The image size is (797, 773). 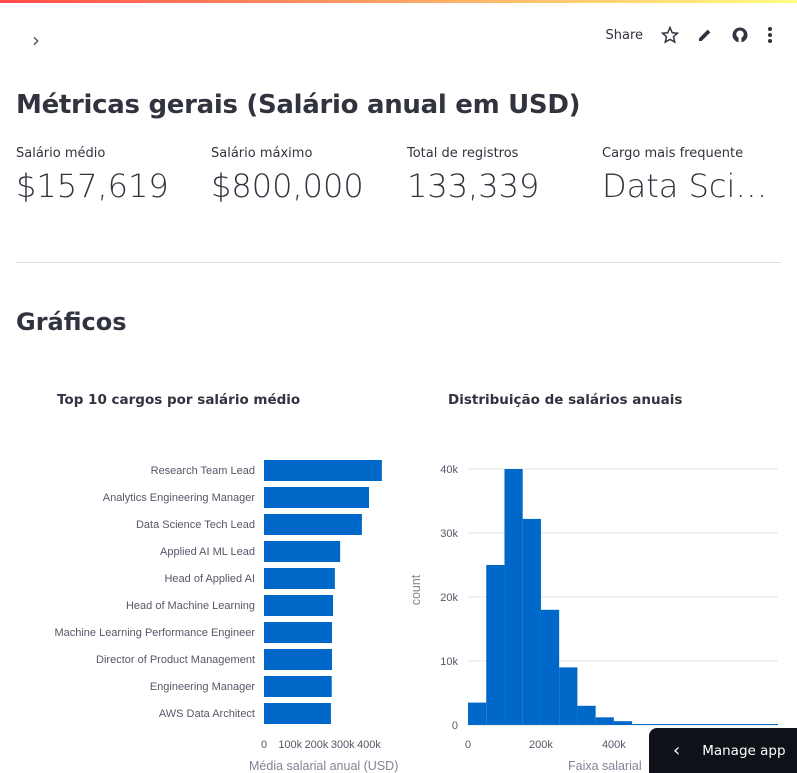 I want to click on manage-app-label: Manage app, so click(x=744, y=750).